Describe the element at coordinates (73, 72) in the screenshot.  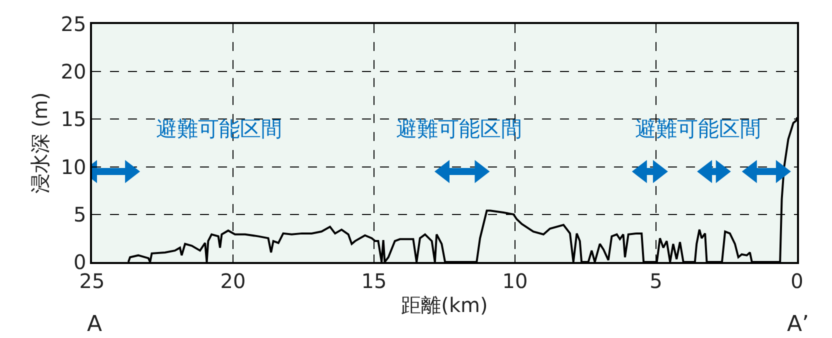
I see `y-tick-label: 20` at that location.